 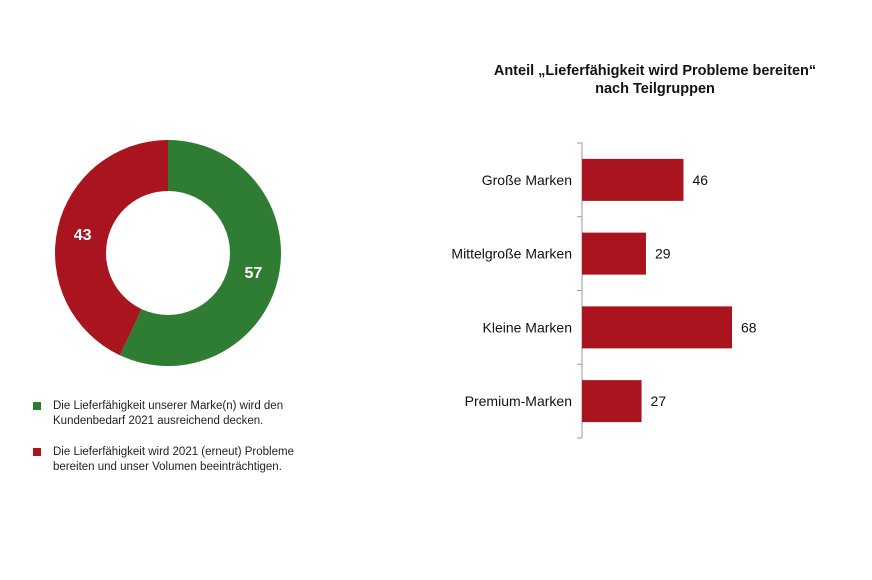 What do you see at coordinates (83, 235) in the screenshot?
I see `donut-value-label-1: 43` at bounding box center [83, 235].